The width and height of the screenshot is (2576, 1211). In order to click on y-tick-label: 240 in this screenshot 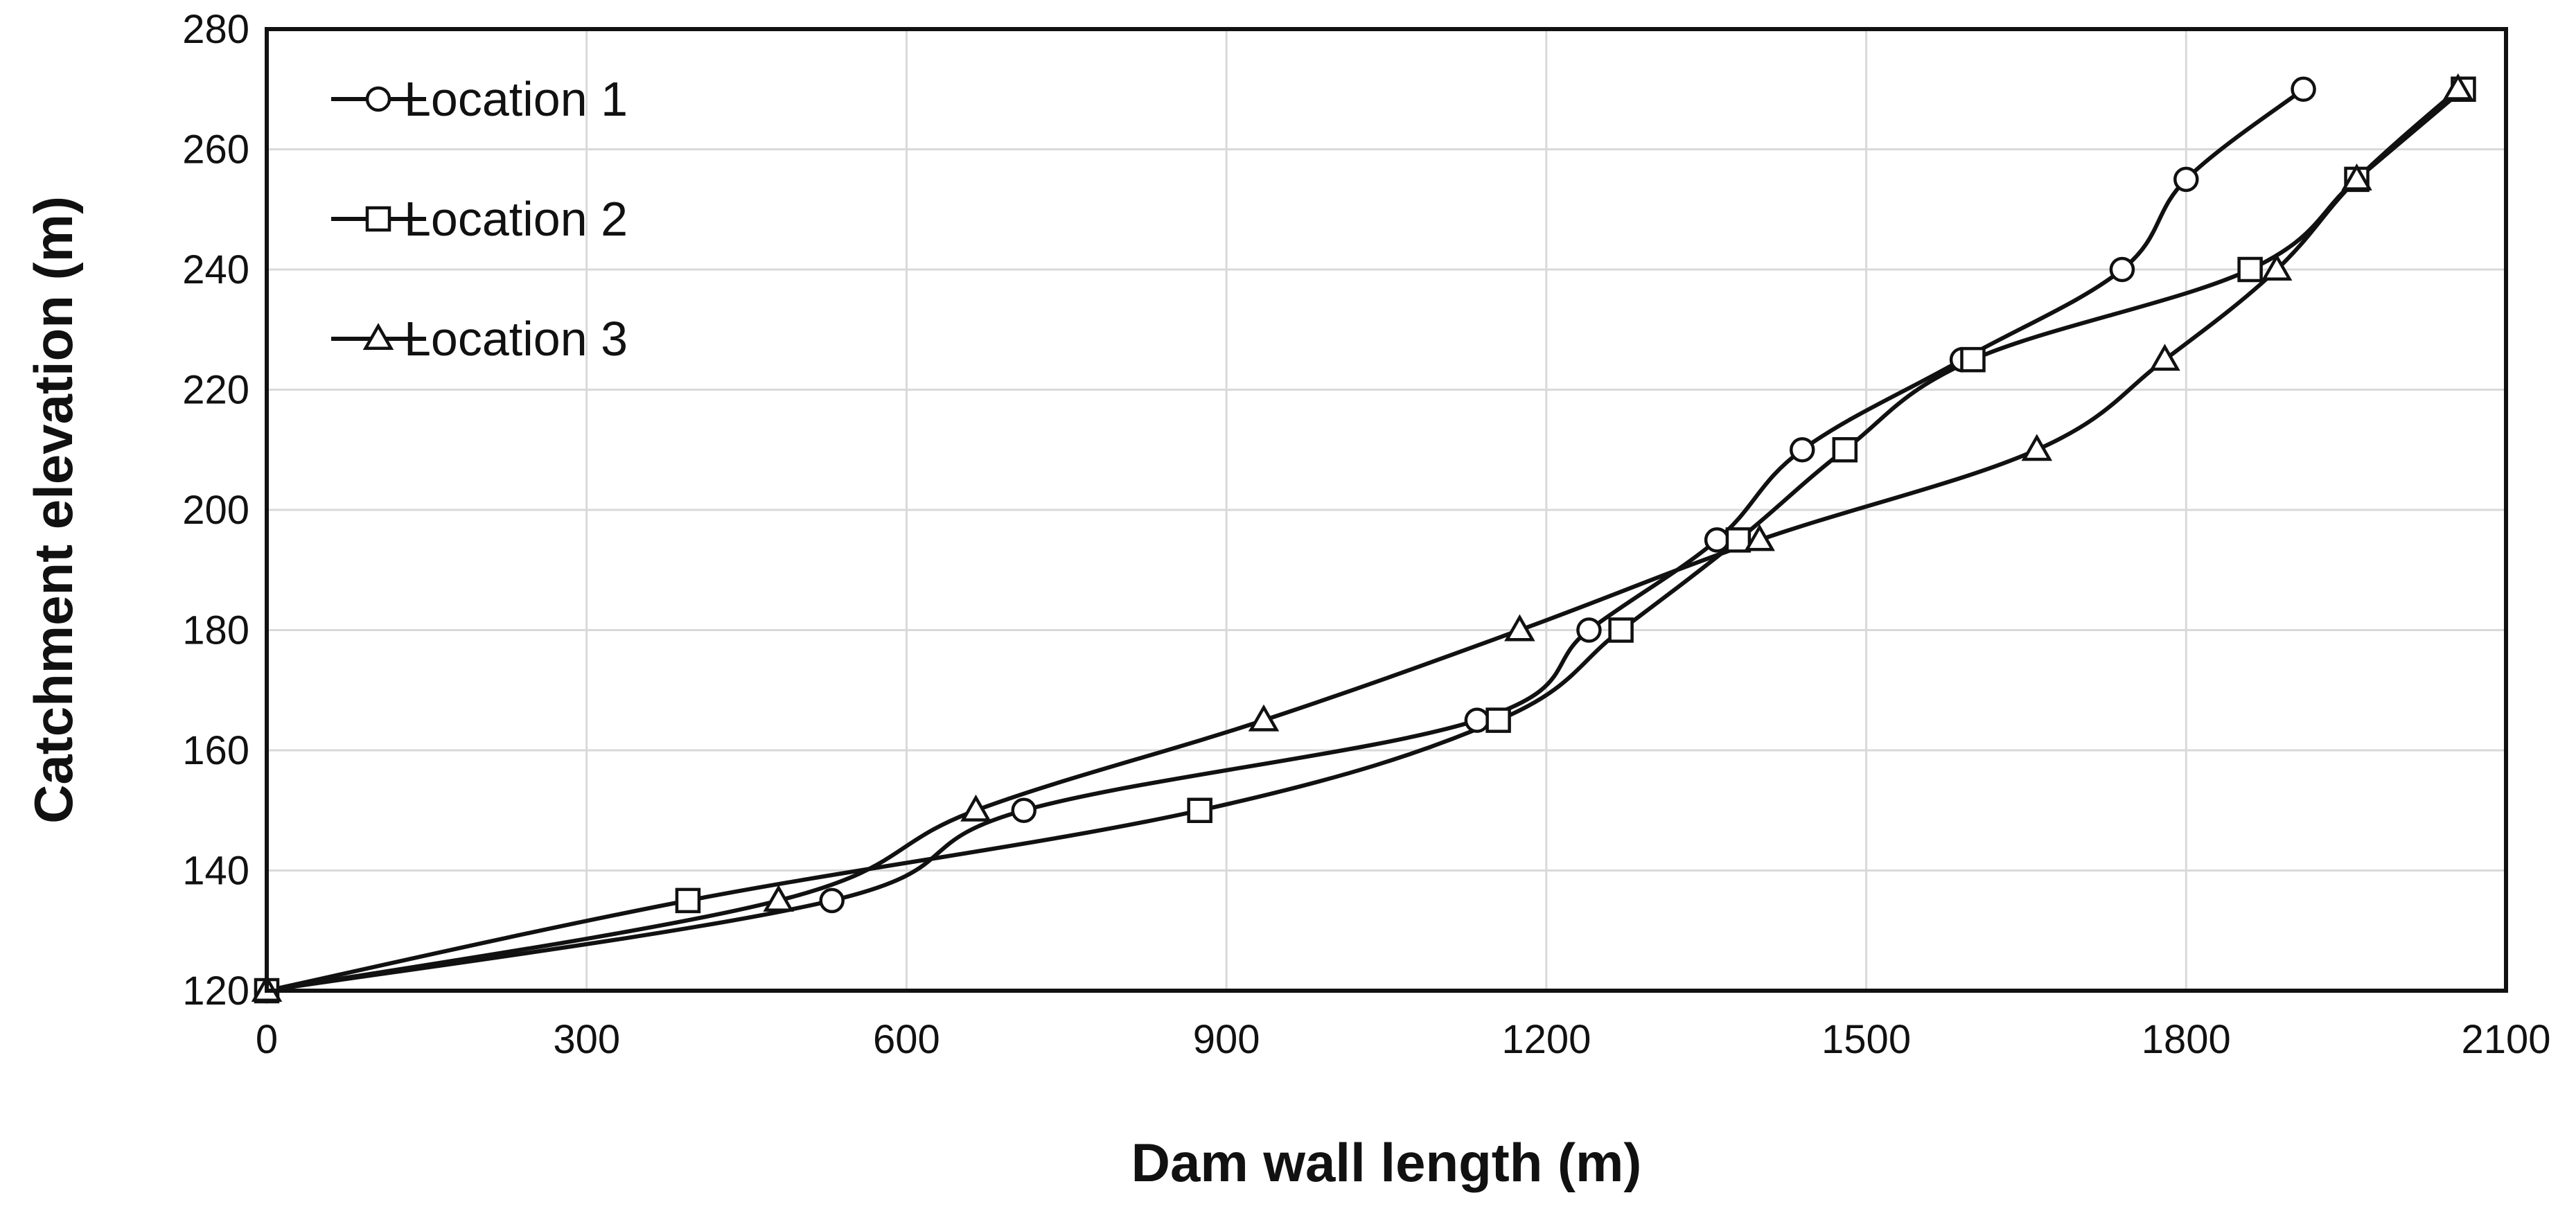, I will do `click(215, 269)`.